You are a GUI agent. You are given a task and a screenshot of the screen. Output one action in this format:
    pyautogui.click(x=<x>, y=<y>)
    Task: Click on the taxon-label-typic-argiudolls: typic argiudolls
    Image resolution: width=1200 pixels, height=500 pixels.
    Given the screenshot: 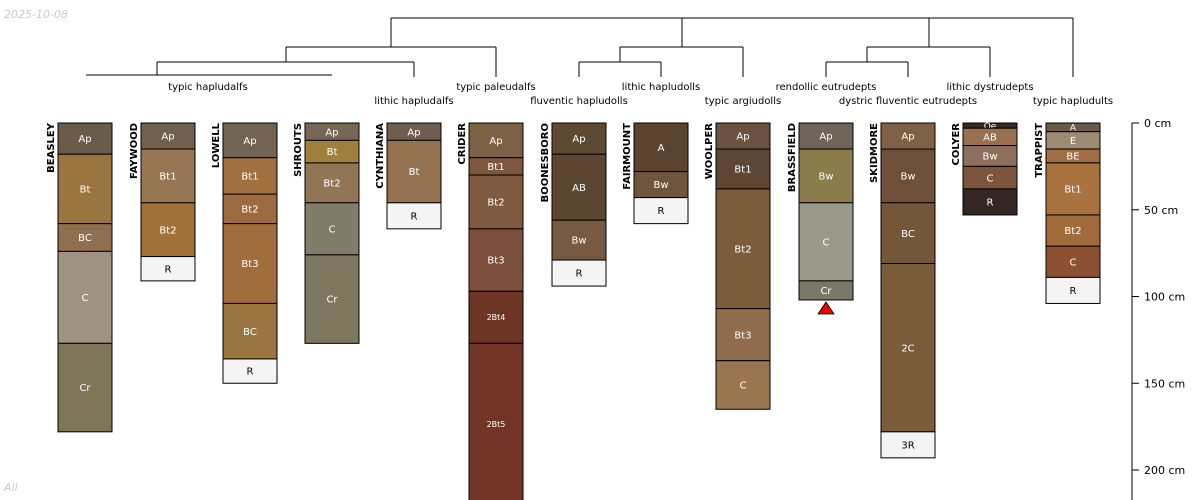 What is the action you would take?
    pyautogui.click(x=743, y=101)
    